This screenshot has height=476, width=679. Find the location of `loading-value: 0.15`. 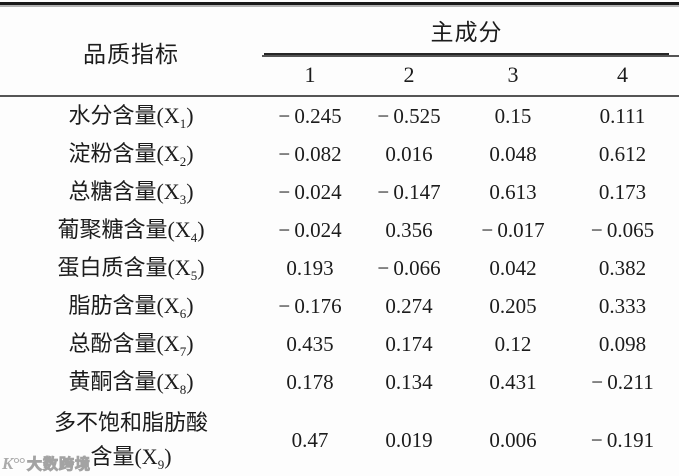

loading-value: 0.15 is located at coordinates (513, 115).